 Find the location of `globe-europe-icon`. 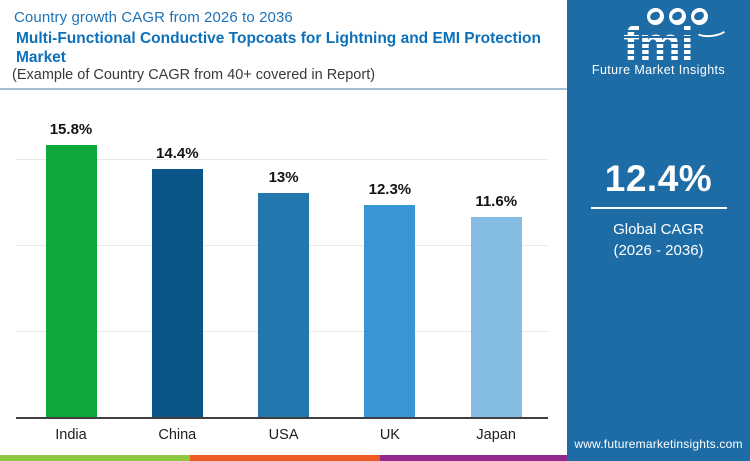

globe-europe-icon is located at coordinates (677, 16).